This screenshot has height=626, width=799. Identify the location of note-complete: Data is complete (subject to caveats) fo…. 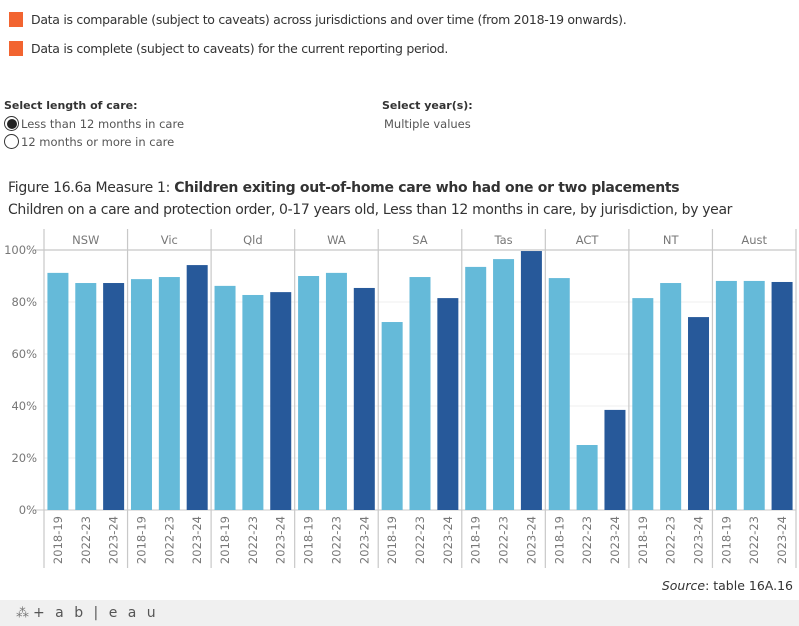
(228, 48).